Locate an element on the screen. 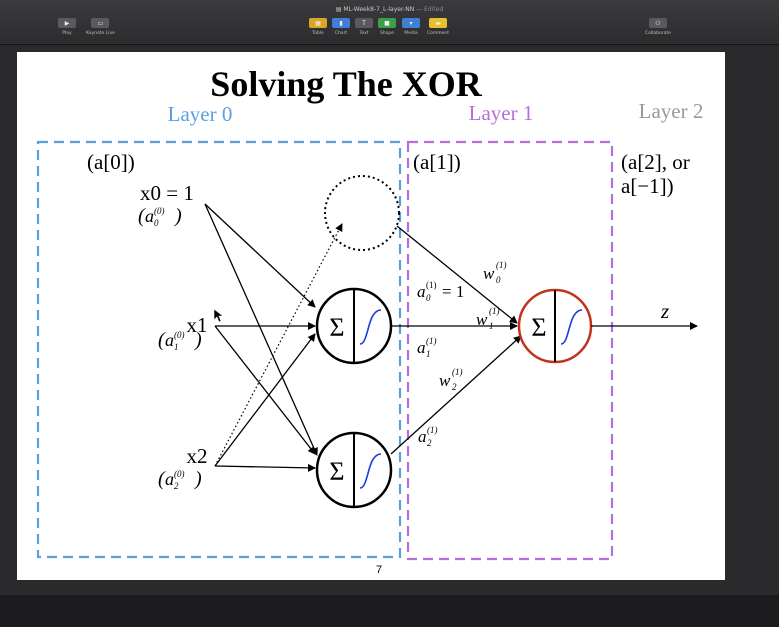 The height and width of the screenshot is (627, 779). keynote-live-icon: ▭ is located at coordinates (100, 23).